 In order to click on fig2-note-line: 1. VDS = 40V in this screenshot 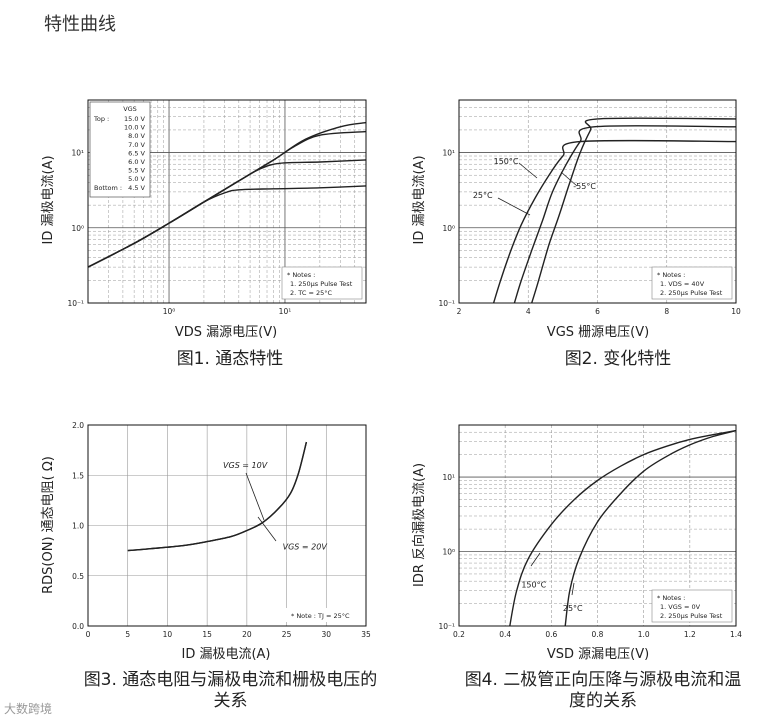, I will do `click(682, 284)`.